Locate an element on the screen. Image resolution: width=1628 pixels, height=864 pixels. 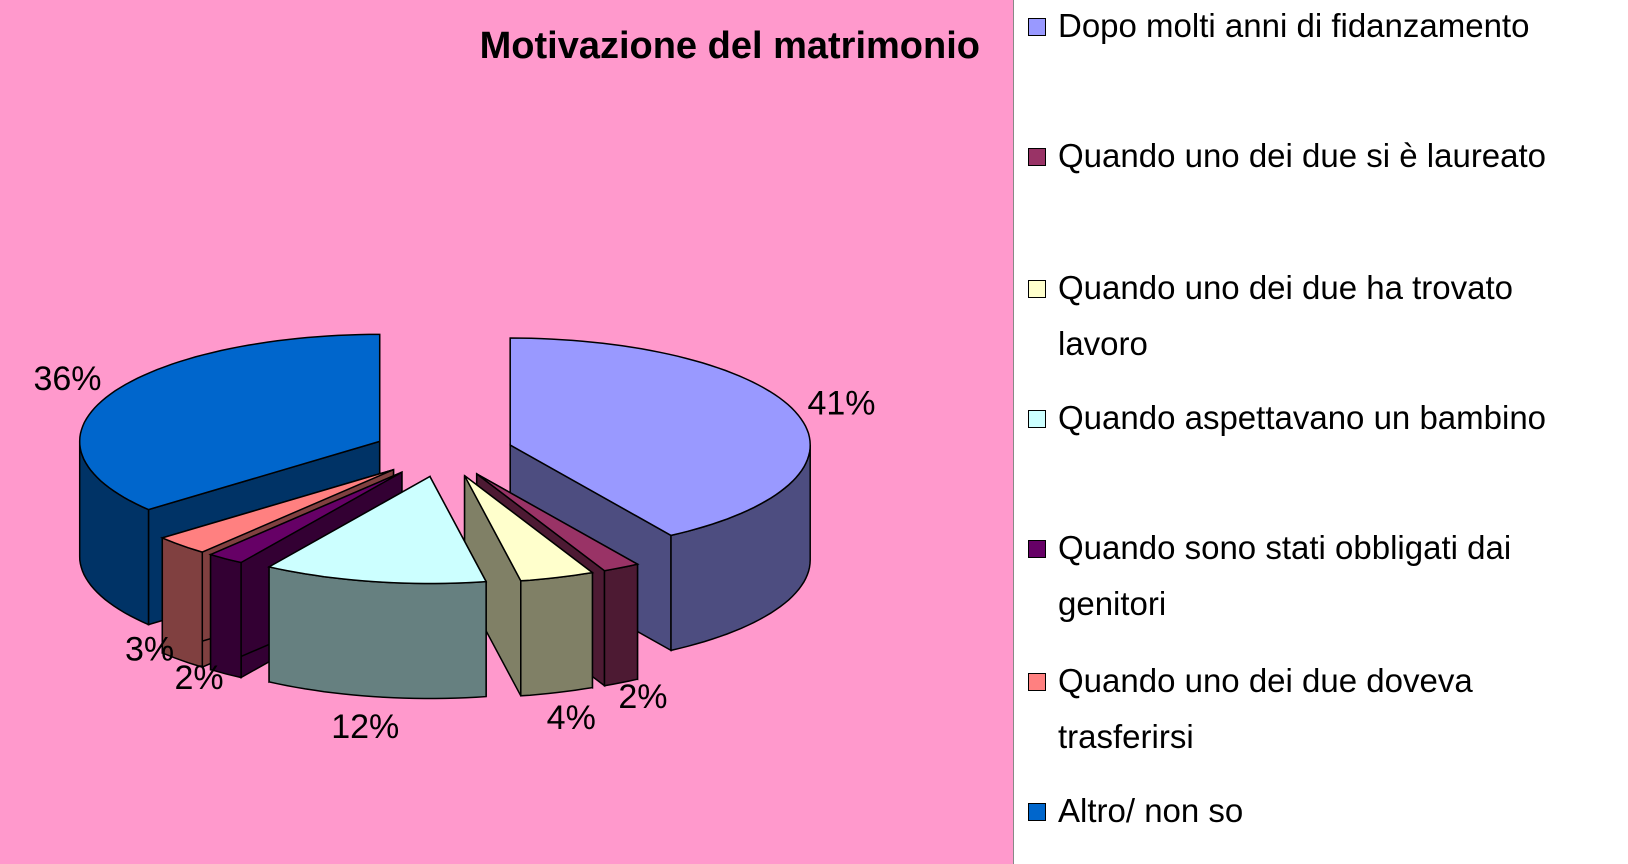
legend-label: Dopo molti anni di fidanzamento is located at coordinates (1294, 25).